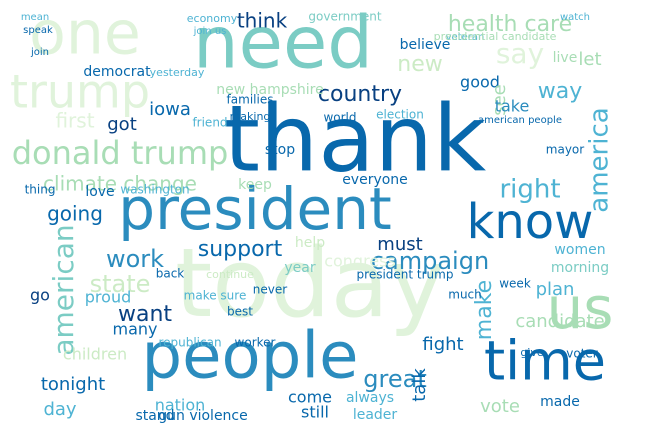  I want to click on word: made, so click(560, 402).